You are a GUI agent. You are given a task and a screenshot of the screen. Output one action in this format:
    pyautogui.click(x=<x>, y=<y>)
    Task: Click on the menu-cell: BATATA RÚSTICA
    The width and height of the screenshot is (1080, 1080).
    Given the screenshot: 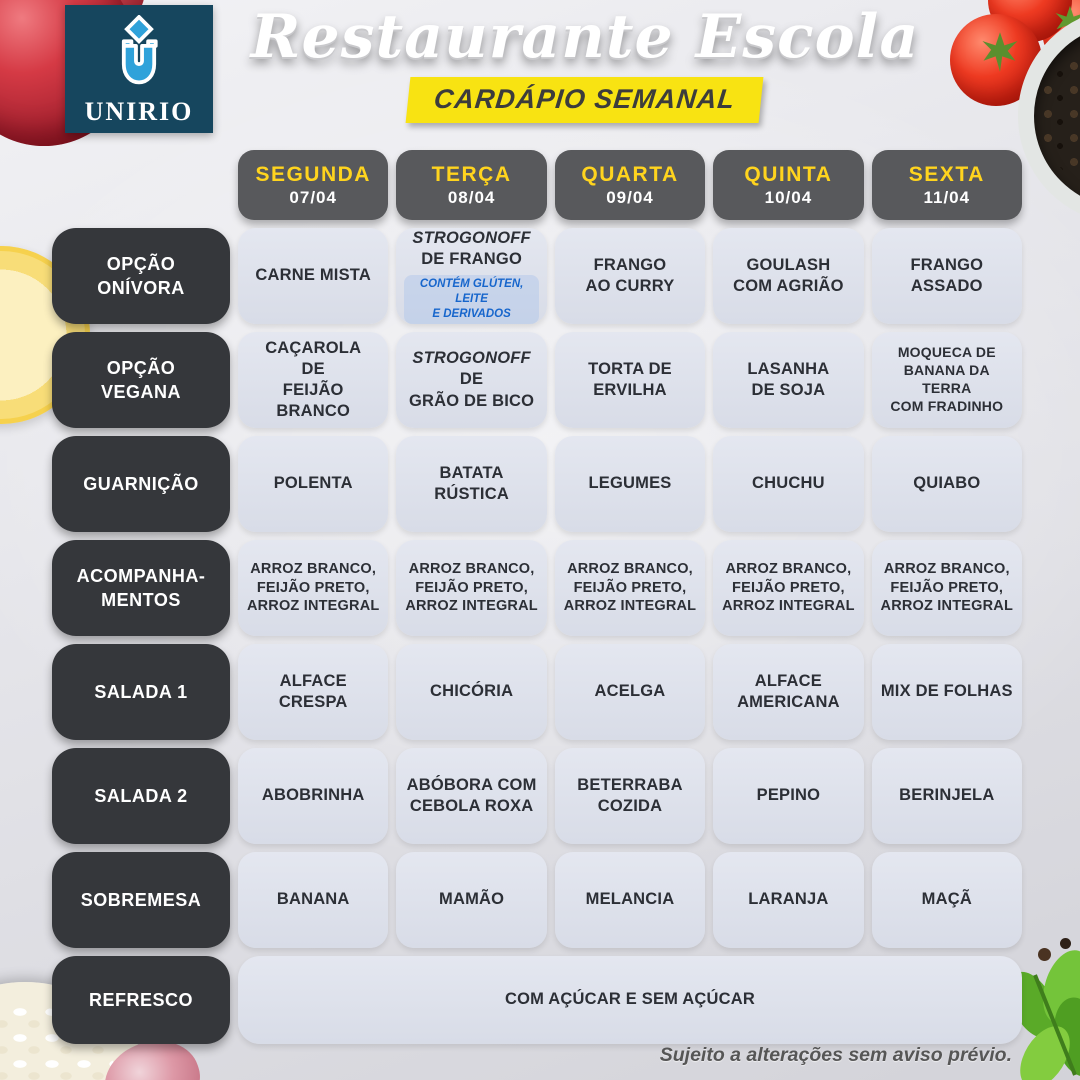 What is the action you would take?
    pyautogui.click(x=471, y=484)
    